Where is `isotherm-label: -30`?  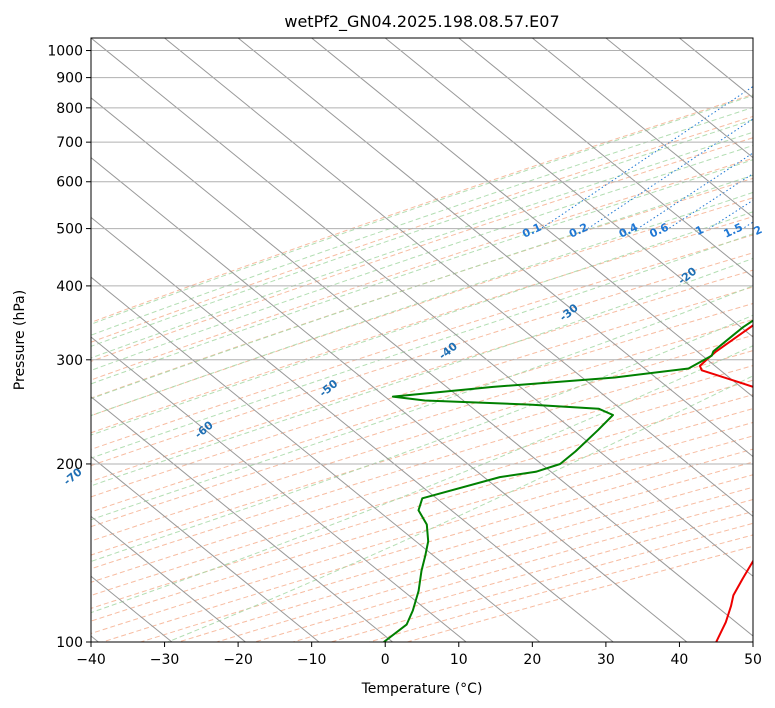 isotherm-label: -30 is located at coordinates (569, 312).